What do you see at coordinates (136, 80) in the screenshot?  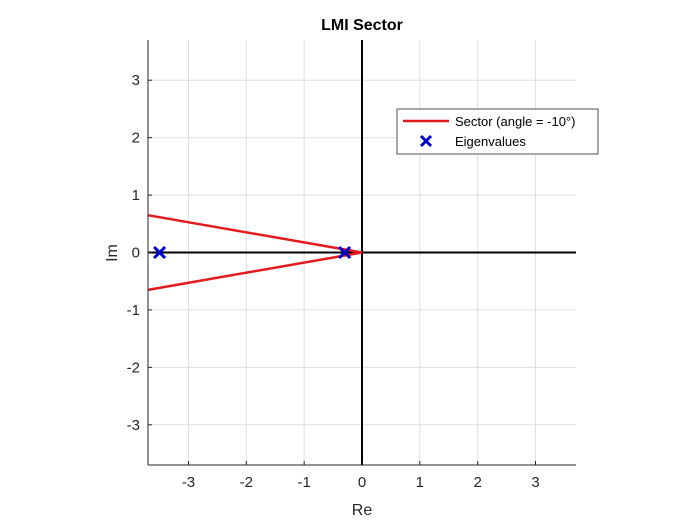 I see `y-tick-label: 3` at bounding box center [136, 80].